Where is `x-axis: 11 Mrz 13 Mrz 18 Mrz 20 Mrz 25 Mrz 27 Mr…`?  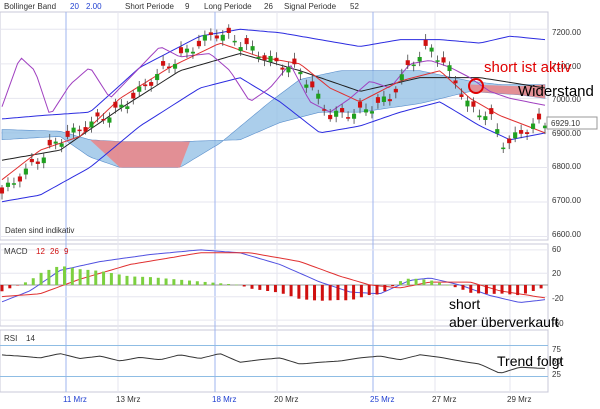 x-axis: 11 Mrz 13 Mrz 18 Mrz 20 Mrz 25 Mrz 27 Mr… is located at coordinates (297, 399).